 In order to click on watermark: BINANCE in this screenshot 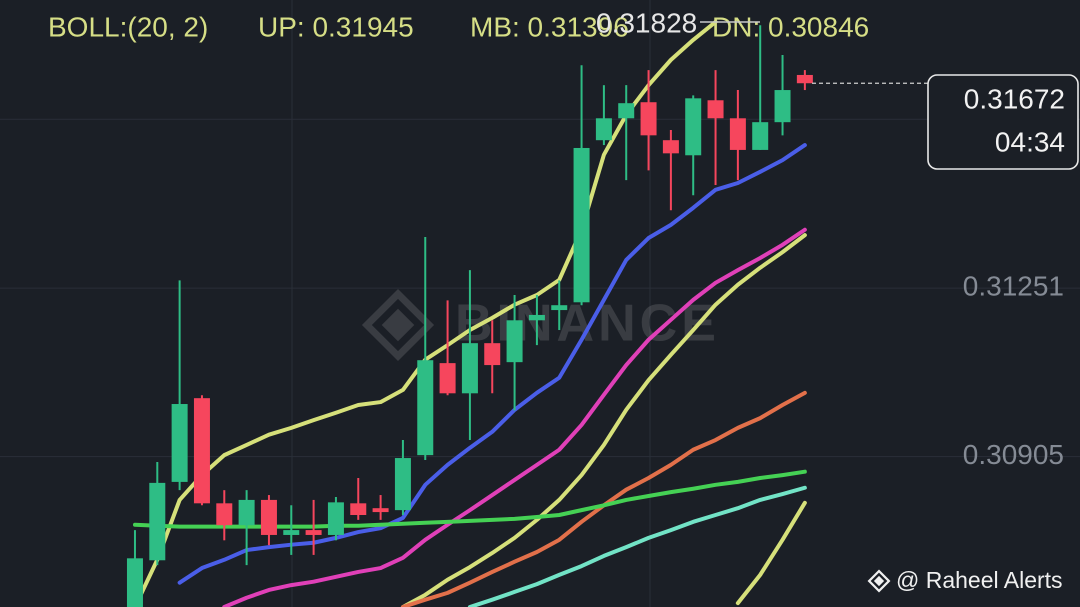, I will do `click(540, 325)`.